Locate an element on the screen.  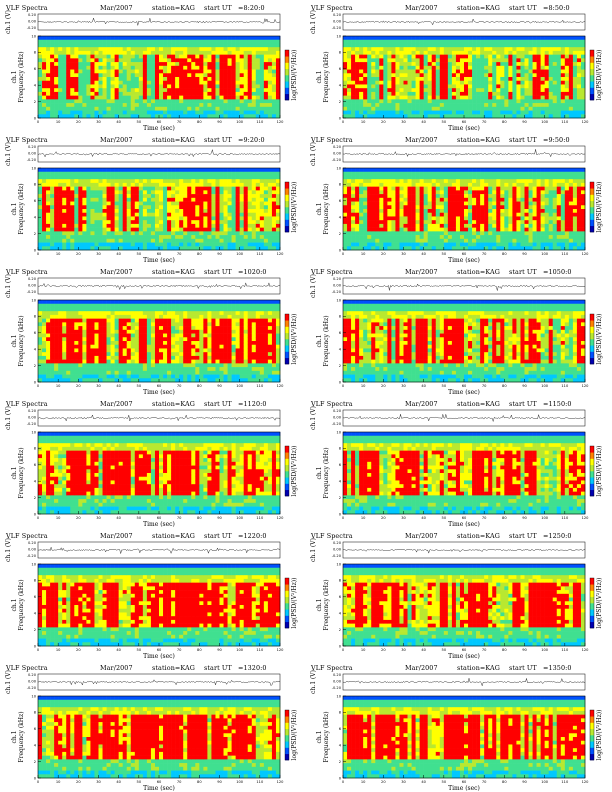
x-tick-label: 90 is located at coordinates (219, 254).